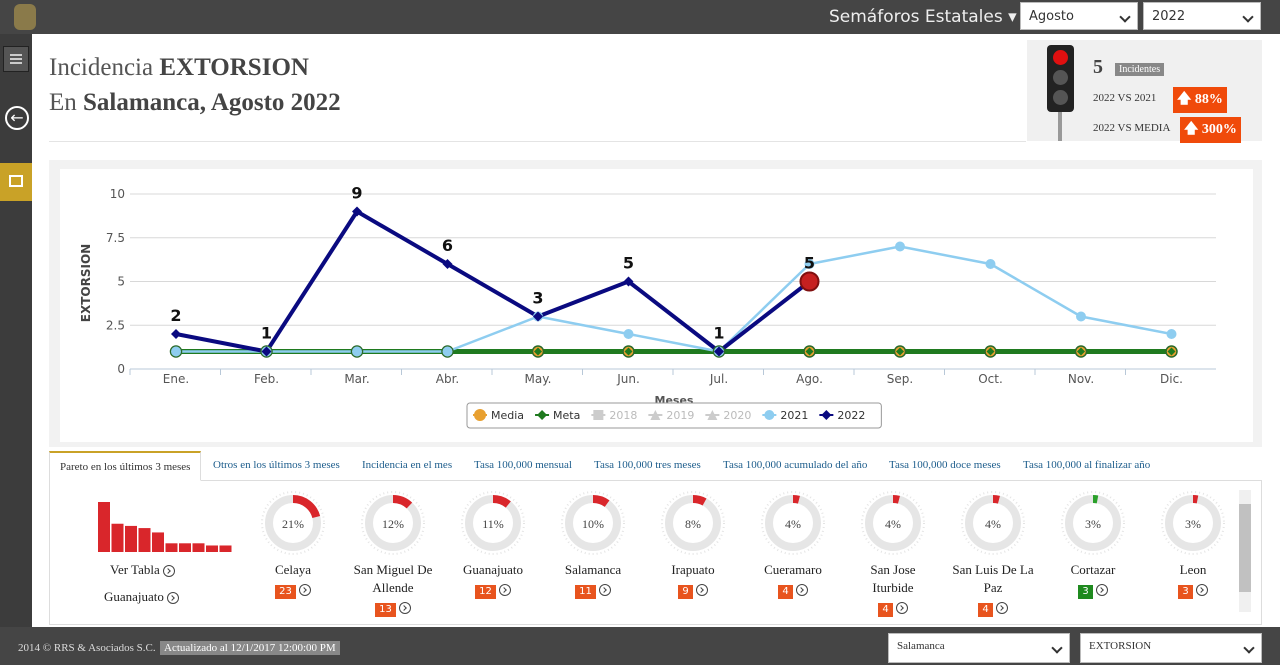  I want to click on compare-label: 2022 VS 2021, so click(1125, 98).